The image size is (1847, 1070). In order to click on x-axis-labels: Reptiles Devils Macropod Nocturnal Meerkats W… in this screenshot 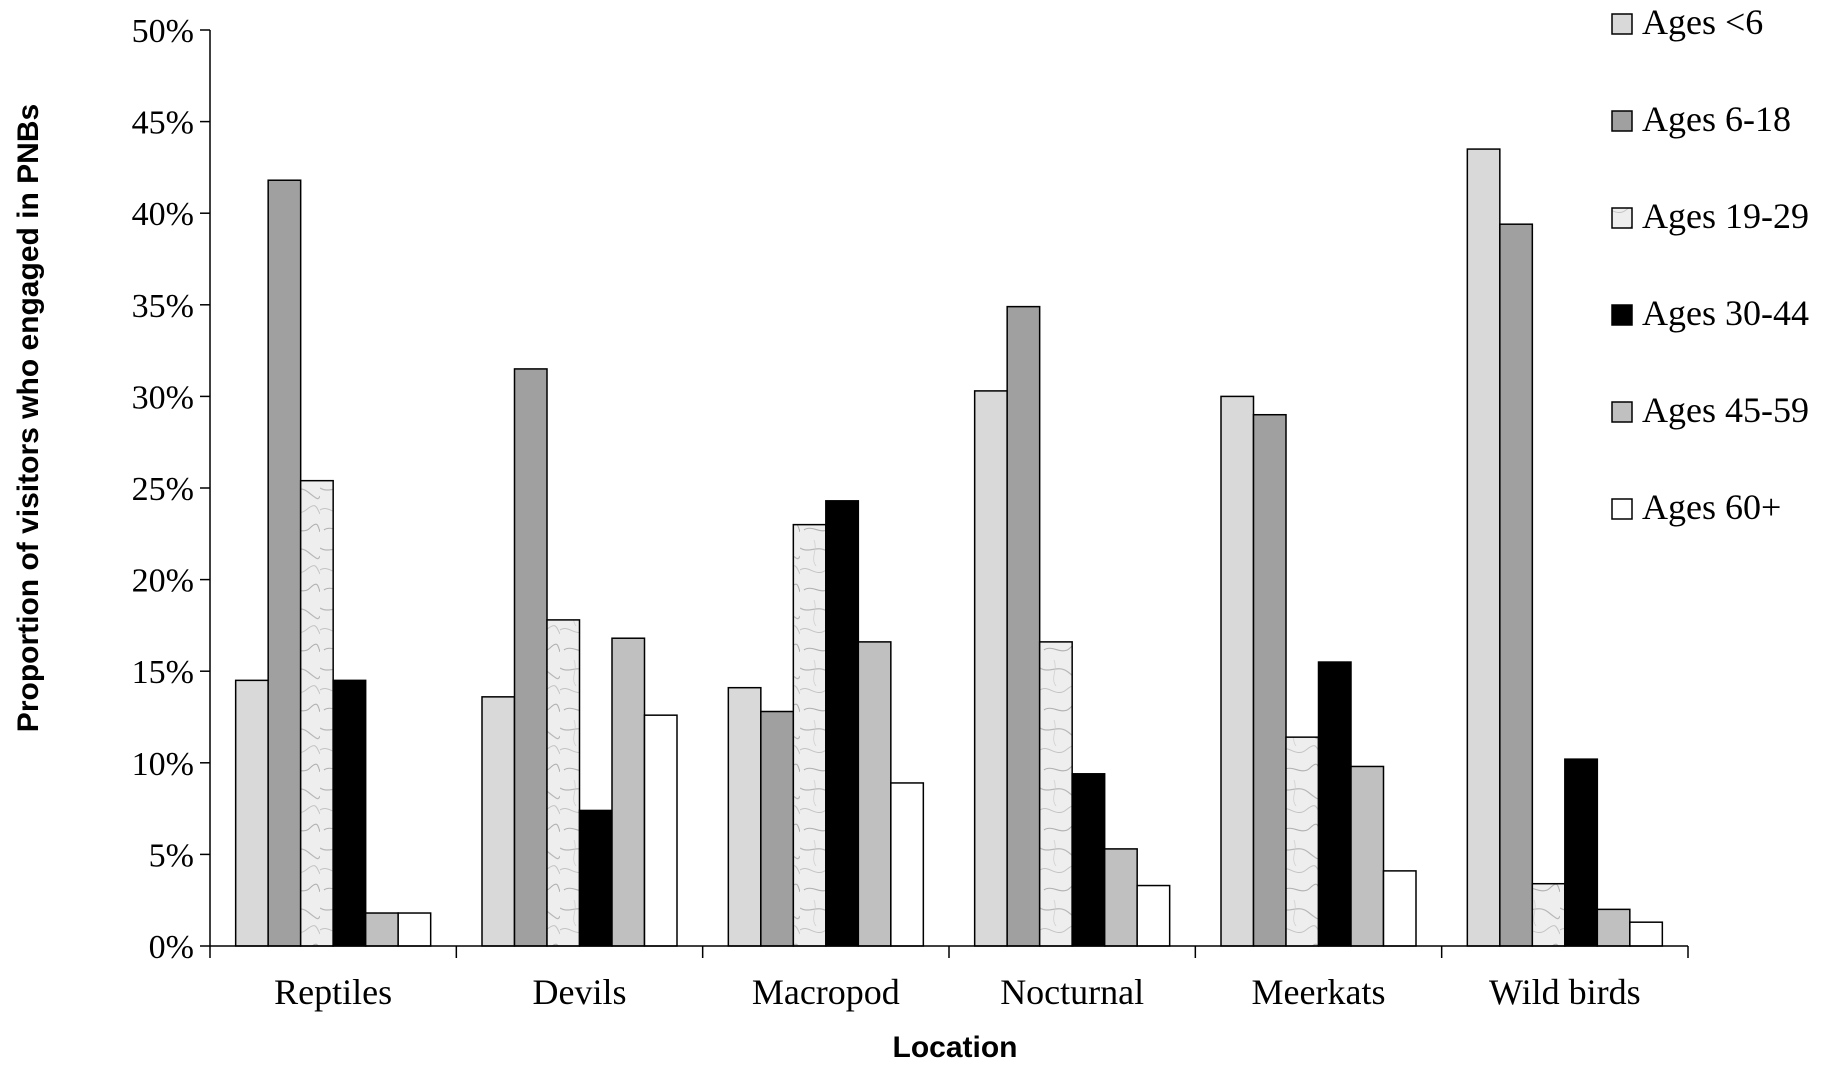, I will do `click(957, 992)`.